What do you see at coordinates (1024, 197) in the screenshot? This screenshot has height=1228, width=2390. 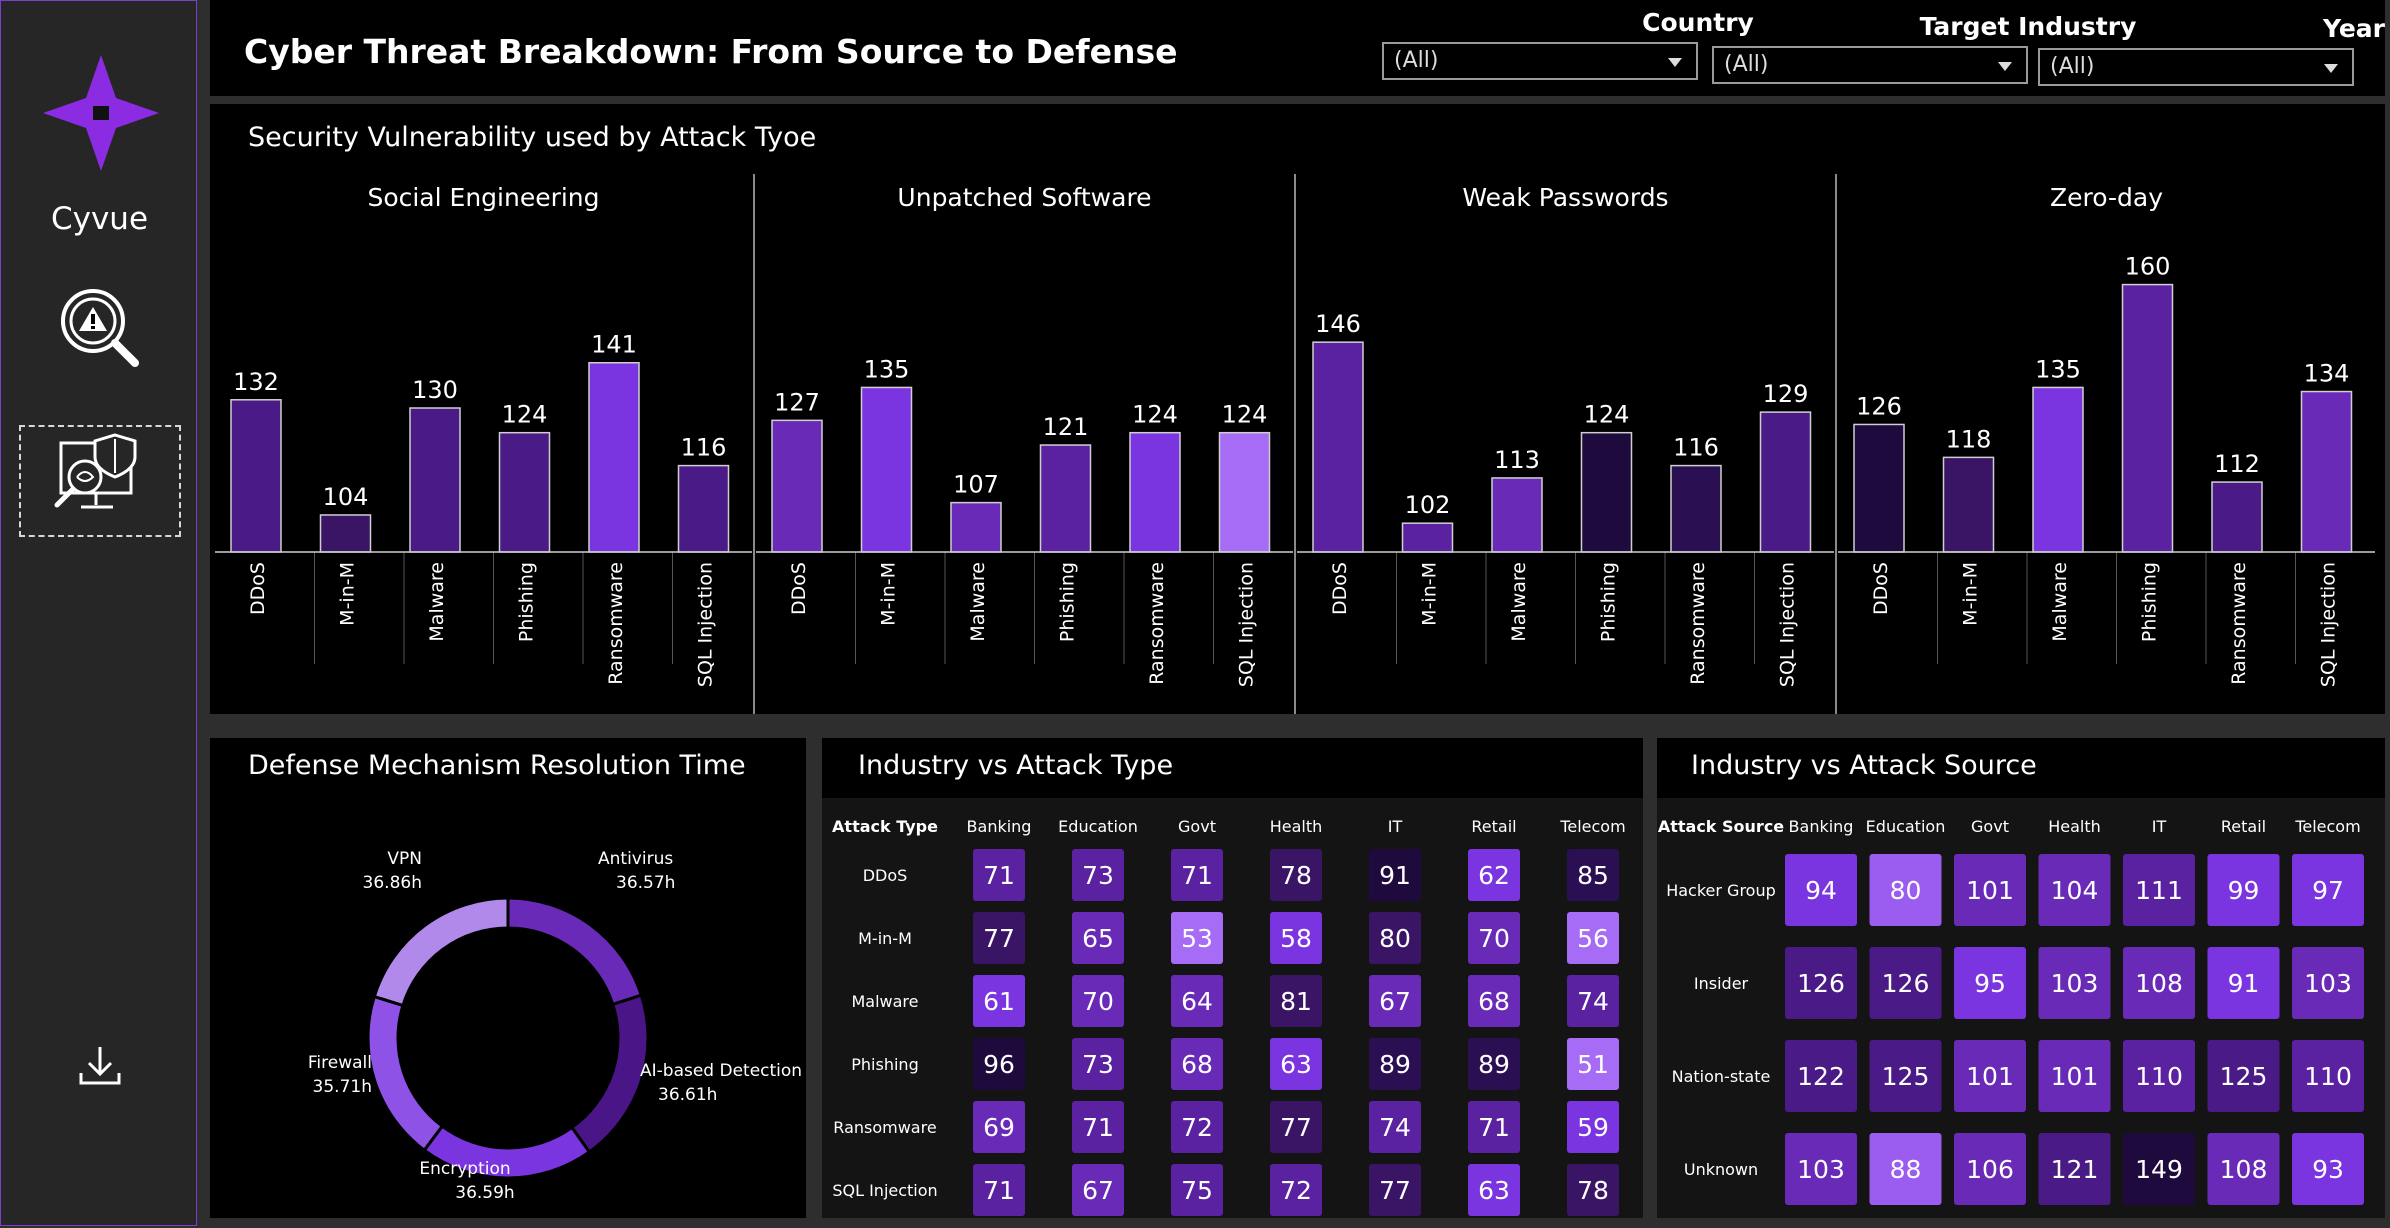 I see `series-header: Unpatched Software` at bounding box center [1024, 197].